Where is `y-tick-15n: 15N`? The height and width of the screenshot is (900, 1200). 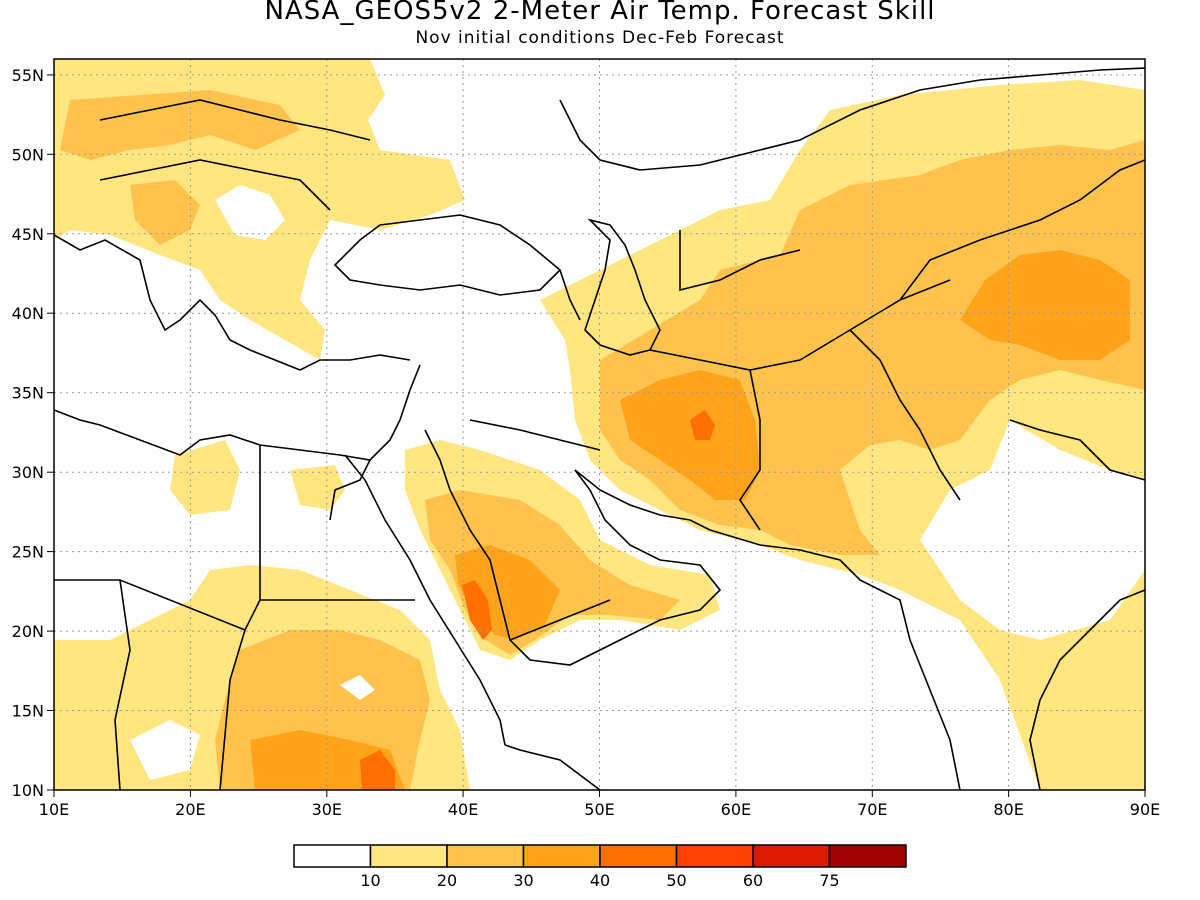
y-tick-15n: 15N is located at coordinates (28, 711).